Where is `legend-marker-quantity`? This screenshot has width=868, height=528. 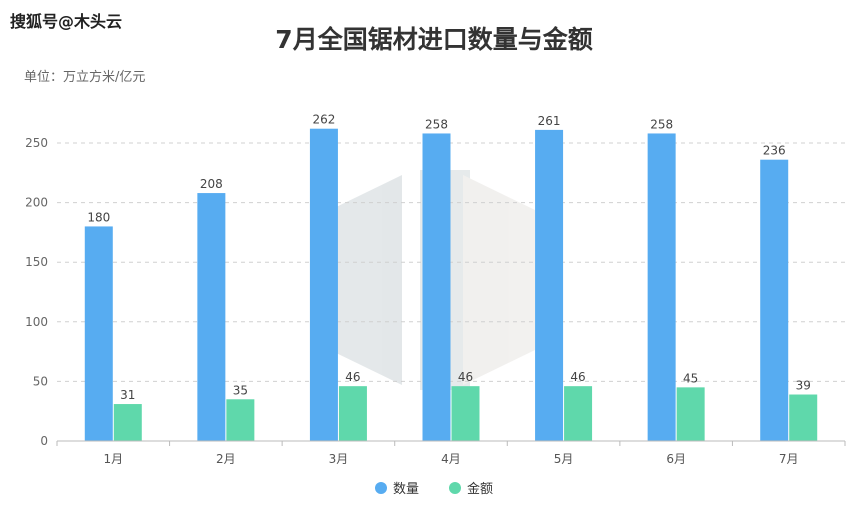
legend-marker-quantity is located at coordinates (380, 487).